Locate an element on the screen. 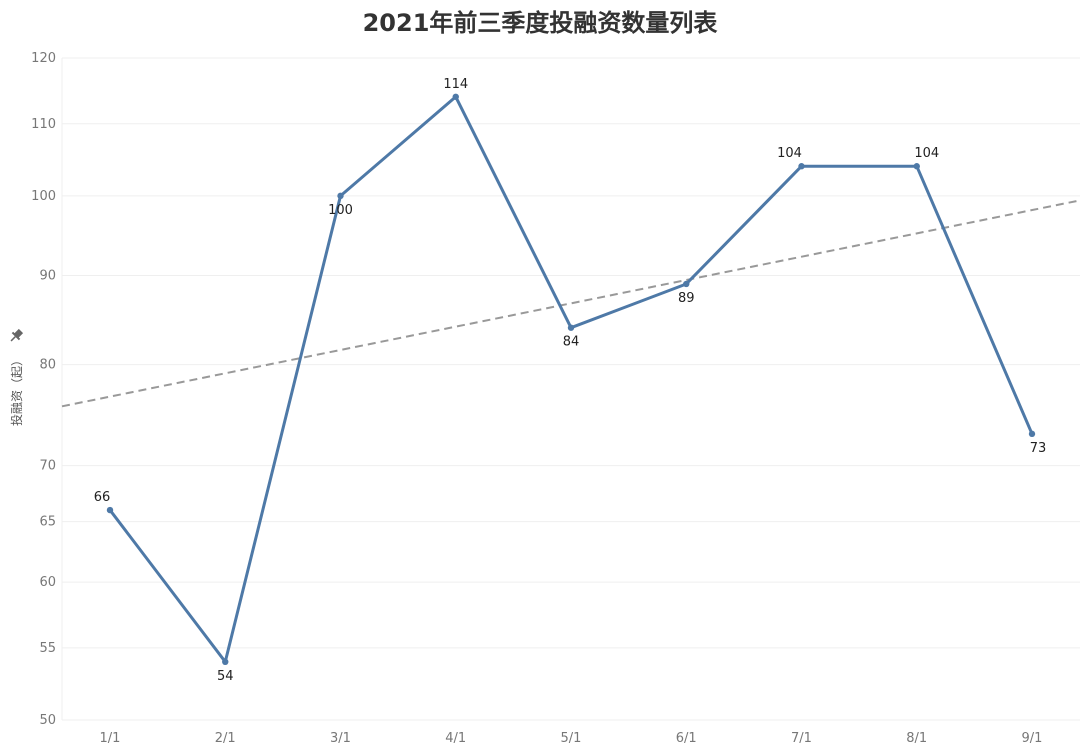 The height and width of the screenshot is (752, 1080). y-axis-label: 投融资（起） is located at coordinates (16, 390).